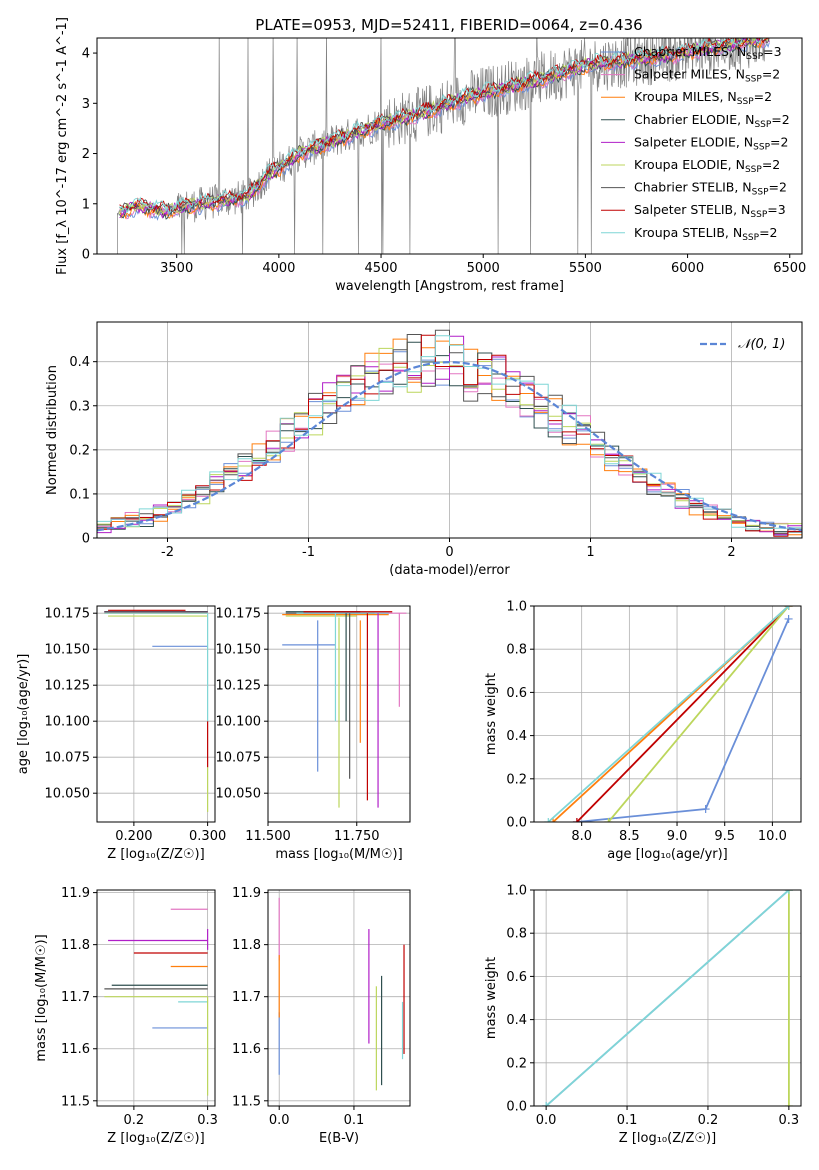  What do you see at coordinates (585, 268) in the screenshot?
I see `x-tick-label: 5500` at bounding box center [585, 268].